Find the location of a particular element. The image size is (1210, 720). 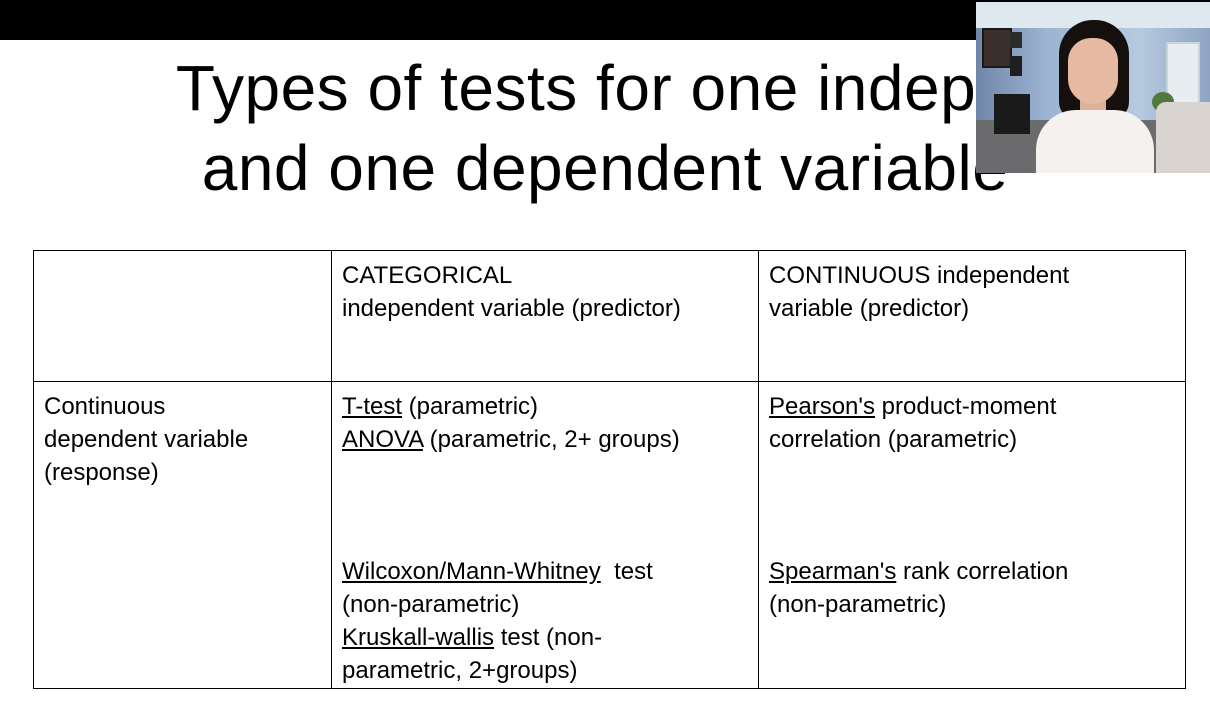

anova-link: ANOVA is located at coordinates (382, 439).